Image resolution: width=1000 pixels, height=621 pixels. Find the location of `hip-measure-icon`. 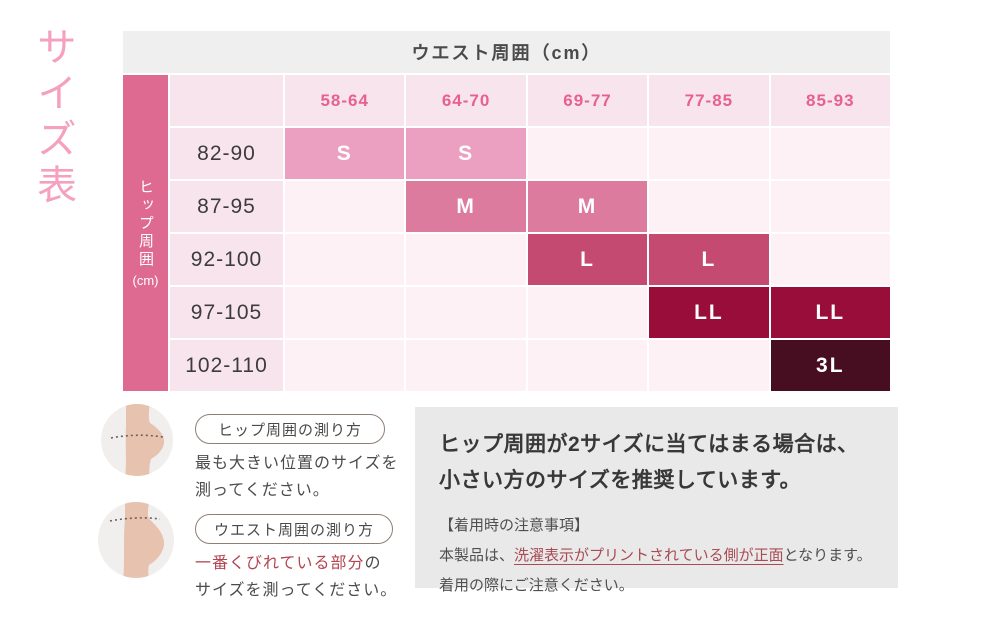

hip-measure-icon is located at coordinates (137, 440).